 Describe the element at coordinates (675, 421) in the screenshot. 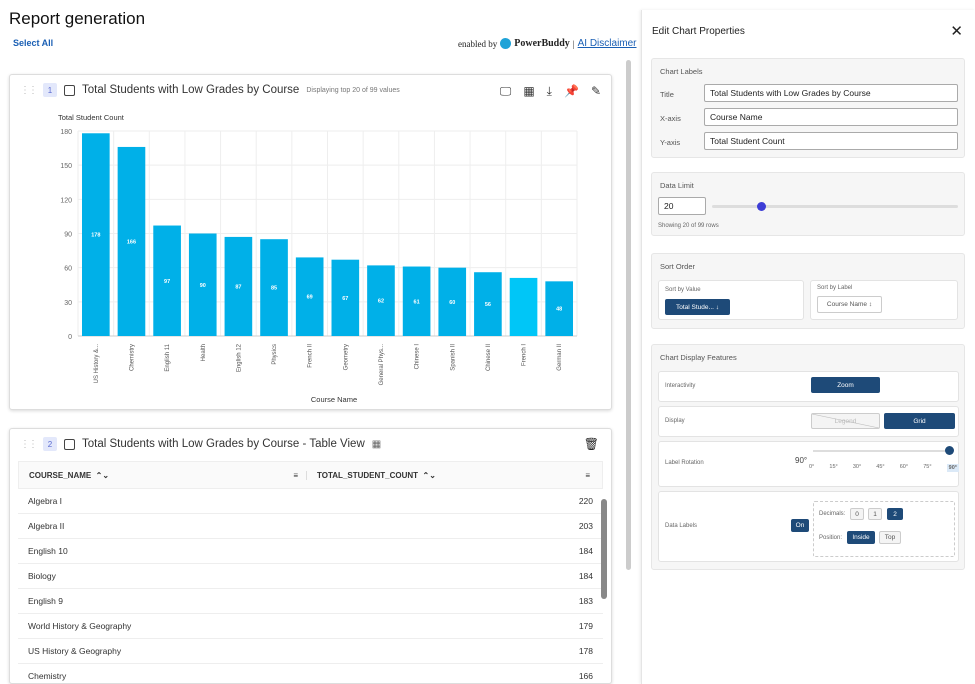

I see `display-label: Display` at that location.